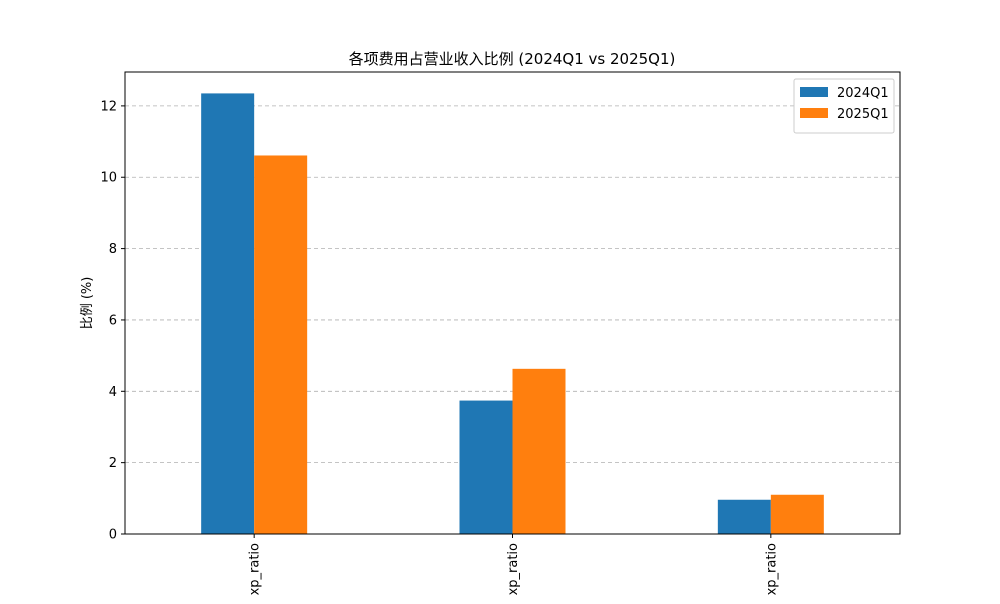 The height and width of the screenshot is (604, 1000). I want to click on y-tick-label: 0, so click(113, 535).